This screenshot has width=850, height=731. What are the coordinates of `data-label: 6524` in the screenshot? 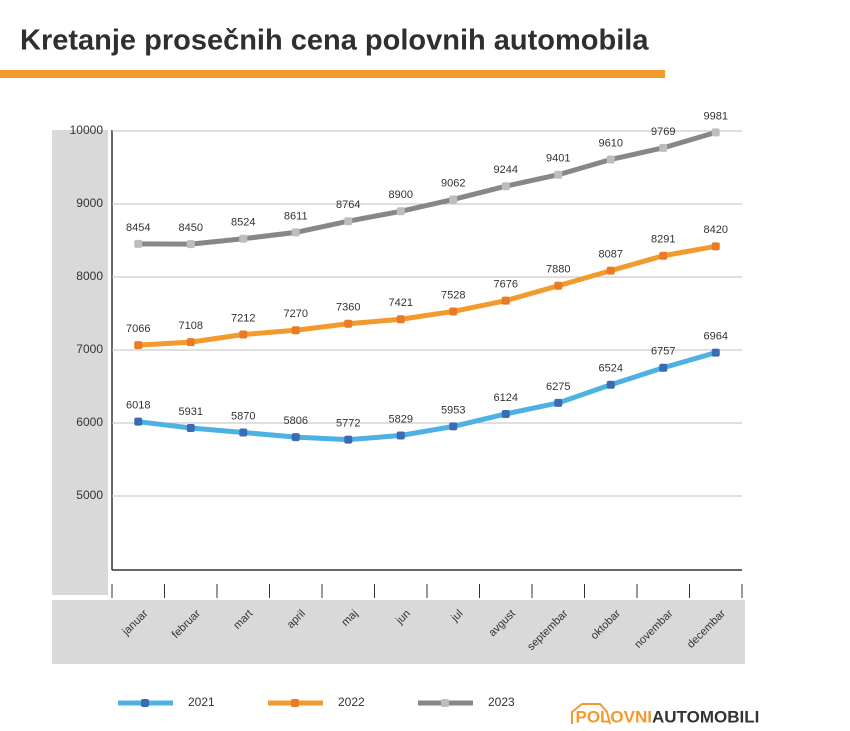 It's located at (611, 369).